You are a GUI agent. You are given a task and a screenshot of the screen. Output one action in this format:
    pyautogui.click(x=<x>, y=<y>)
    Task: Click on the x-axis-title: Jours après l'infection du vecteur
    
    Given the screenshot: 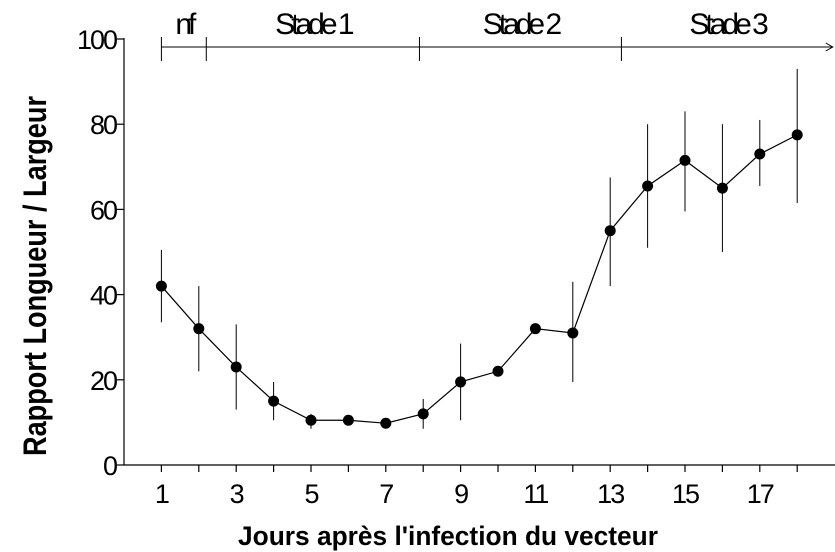 What is the action you would take?
    pyautogui.click(x=448, y=536)
    